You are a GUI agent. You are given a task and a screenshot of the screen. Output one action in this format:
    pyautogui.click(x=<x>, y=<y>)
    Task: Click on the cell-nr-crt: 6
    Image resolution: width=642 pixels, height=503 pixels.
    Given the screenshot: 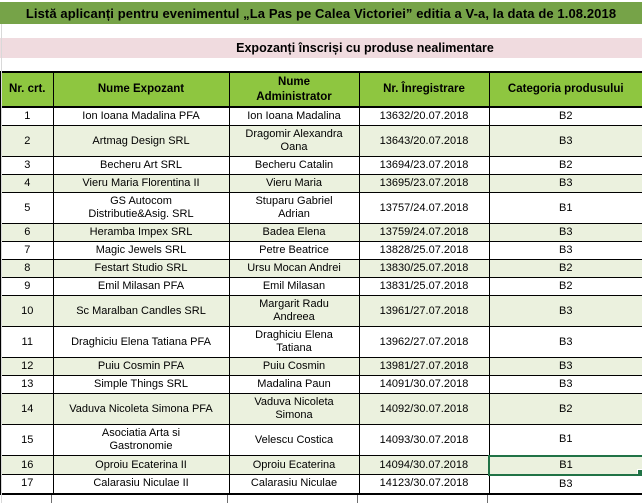 What is the action you would take?
    pyautogui.click(x=27, y=232)
    